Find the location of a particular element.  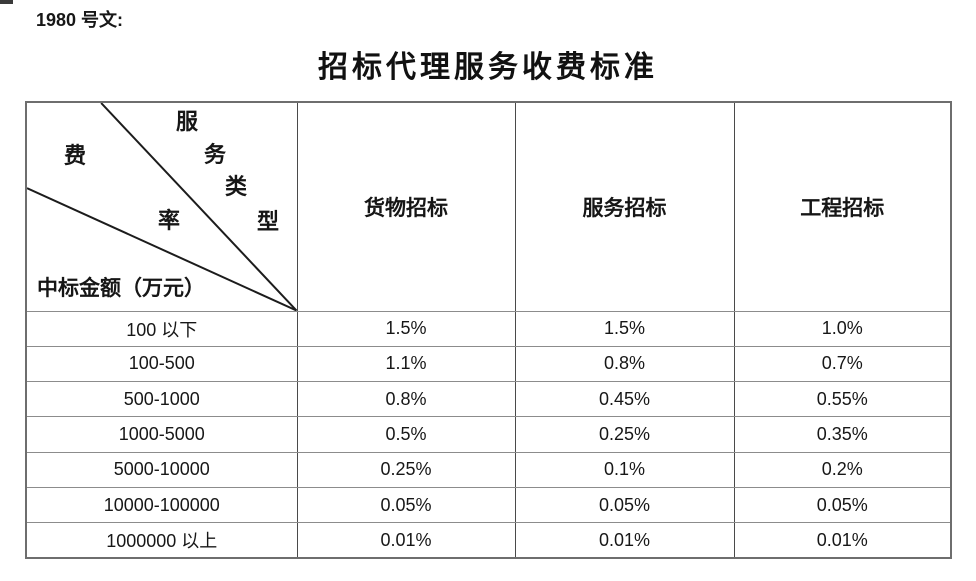

amount-range-cell: 5000-10000 is located at coordinates (161, 469).